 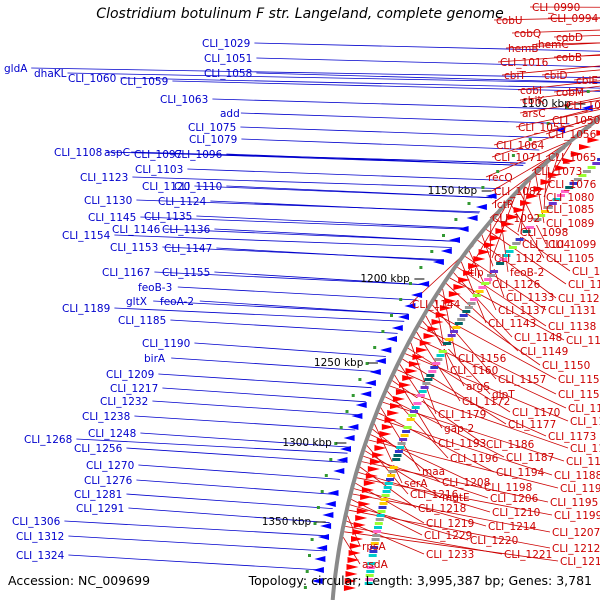 I want to click on gene-label-right: CLI_1076, so click(x=572, y=185).